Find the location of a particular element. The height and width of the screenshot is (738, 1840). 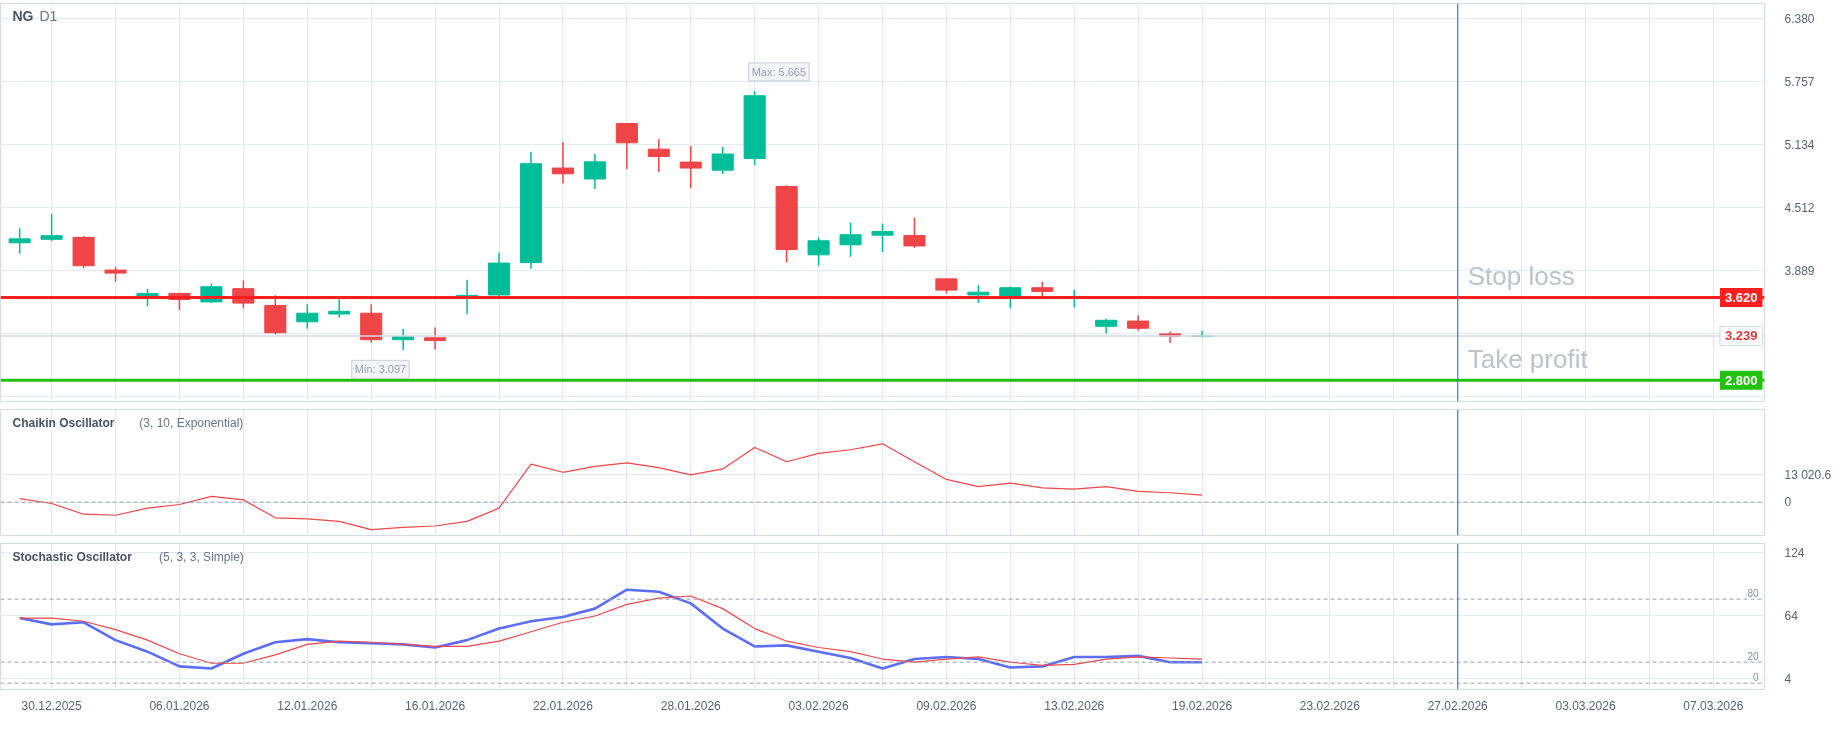

y-tick-label: 124 is located at coordinates (1794, 553).